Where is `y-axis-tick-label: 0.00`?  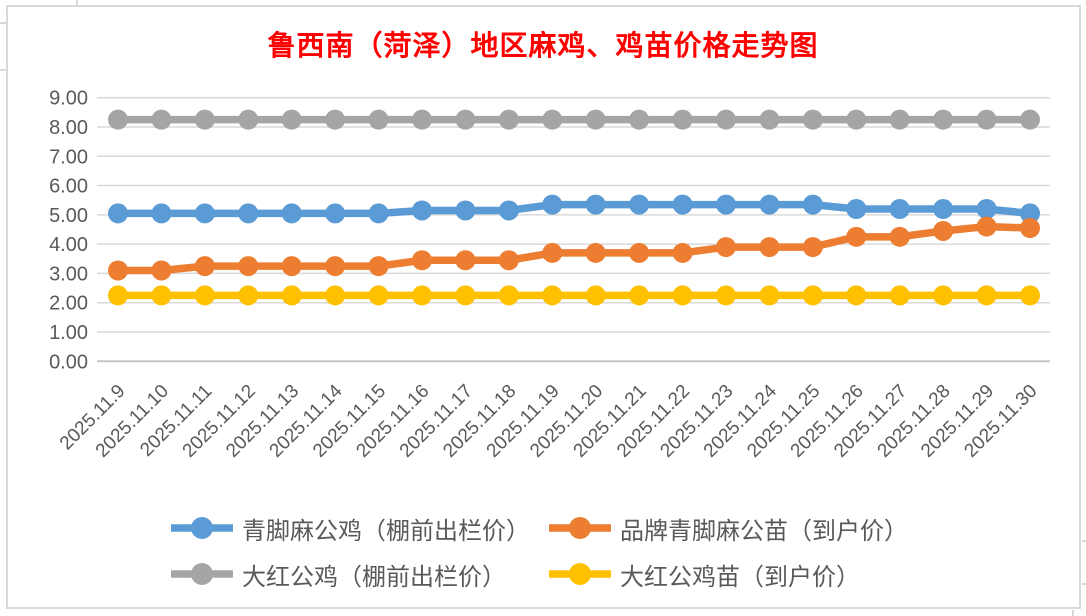
y-axis-tick-label: 0.00 is located at coordinates (68, 362).